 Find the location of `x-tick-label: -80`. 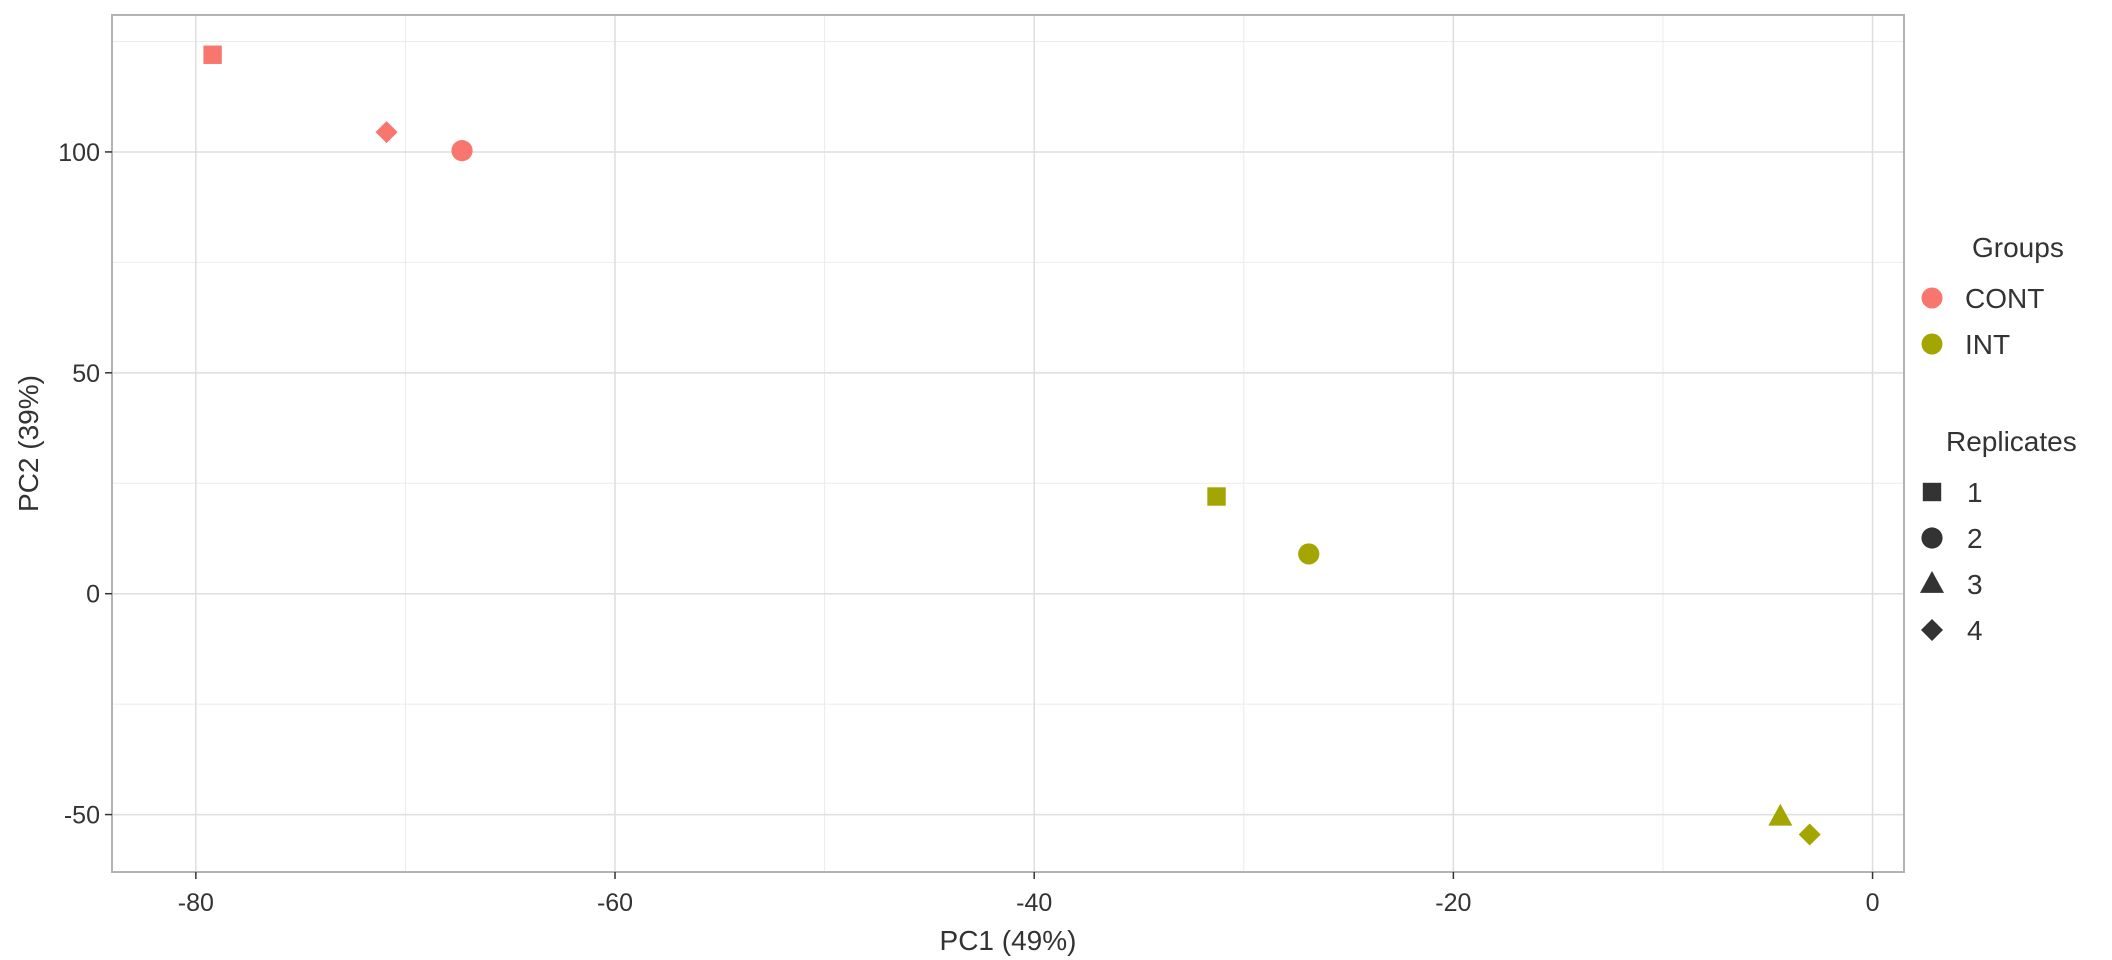

x-tick-label: -80 is located at coordinates (196, 903).